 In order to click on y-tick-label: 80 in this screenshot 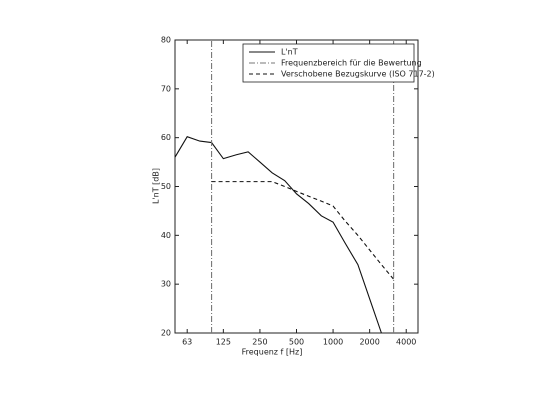, I will do `click(166, 40)`.